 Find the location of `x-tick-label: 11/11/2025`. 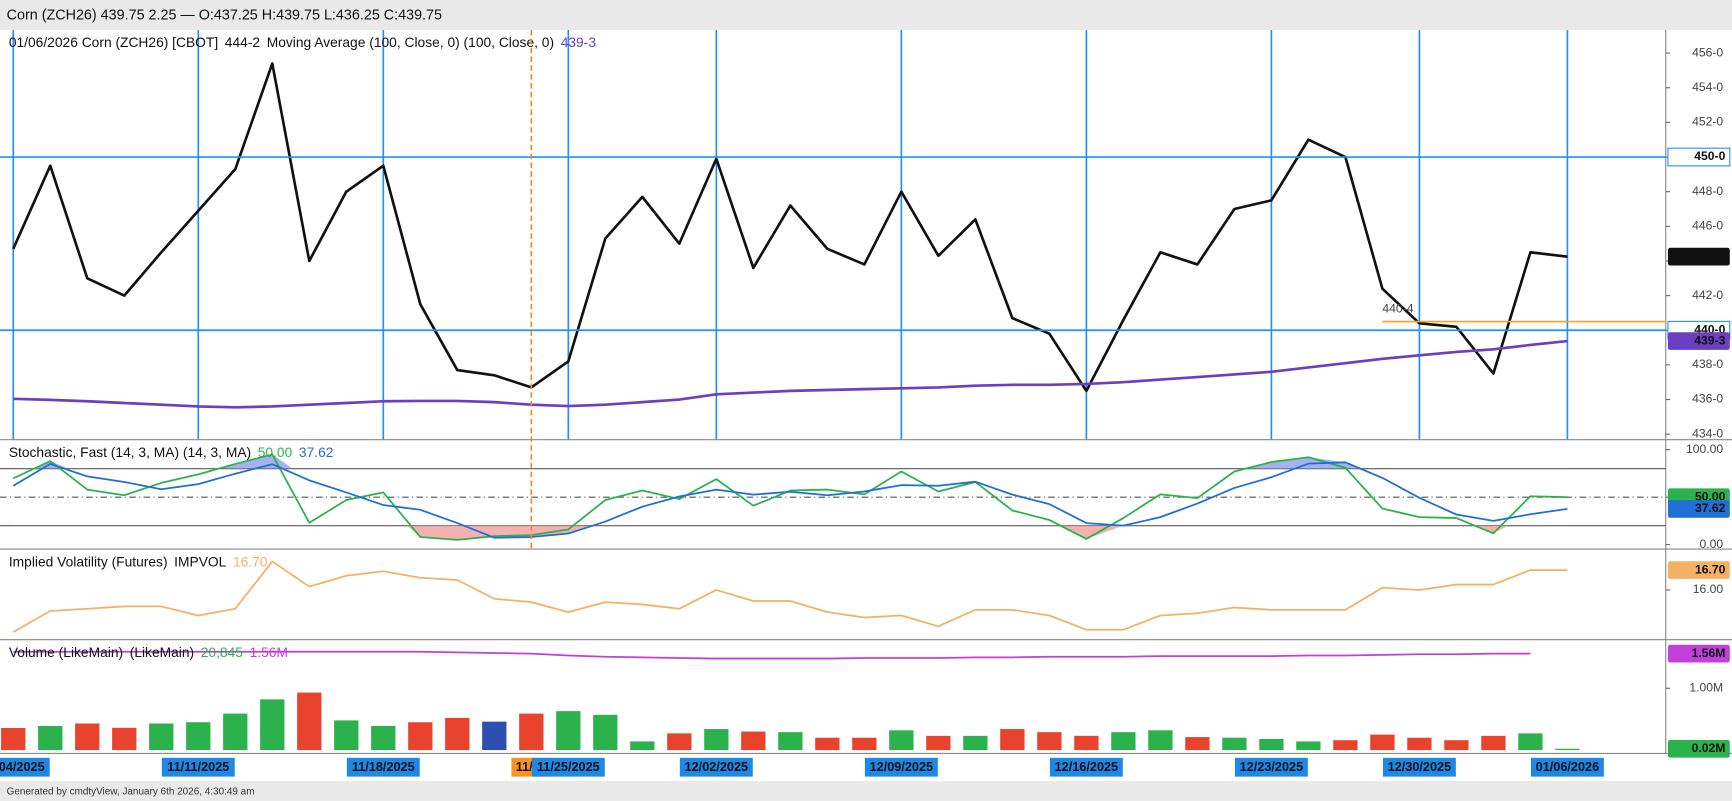

x-tick-label: 11/11/2025 is located at coordinates (198, 767).